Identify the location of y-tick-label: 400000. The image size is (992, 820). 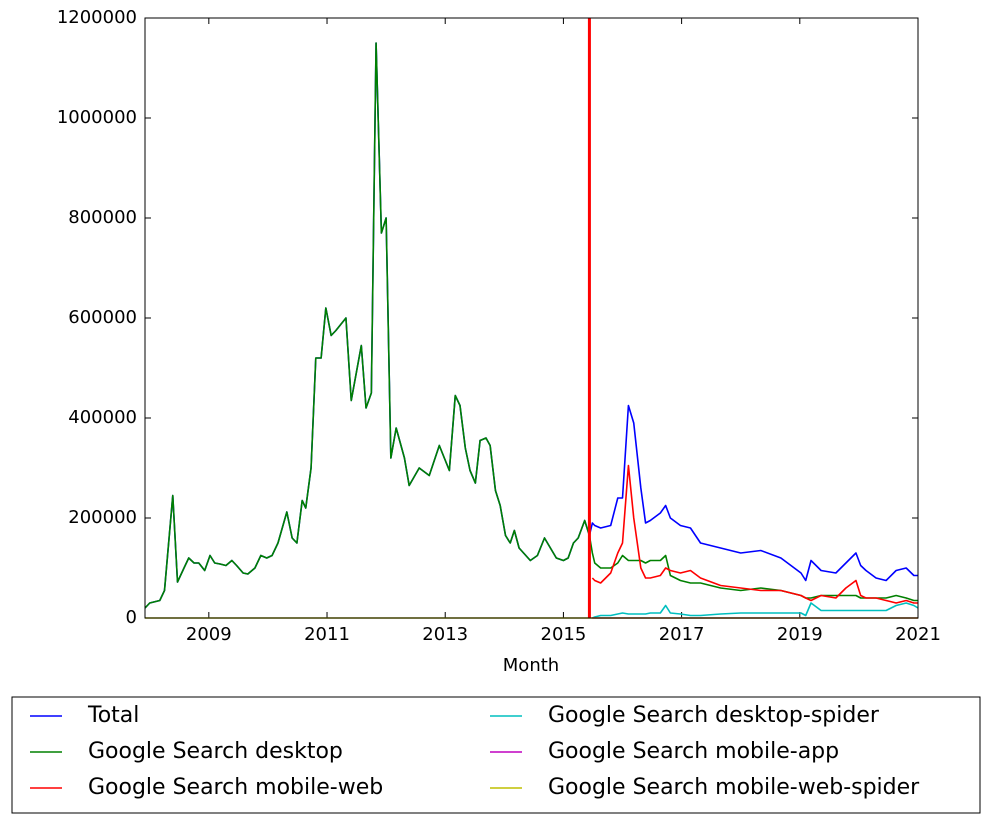
(102, 417).